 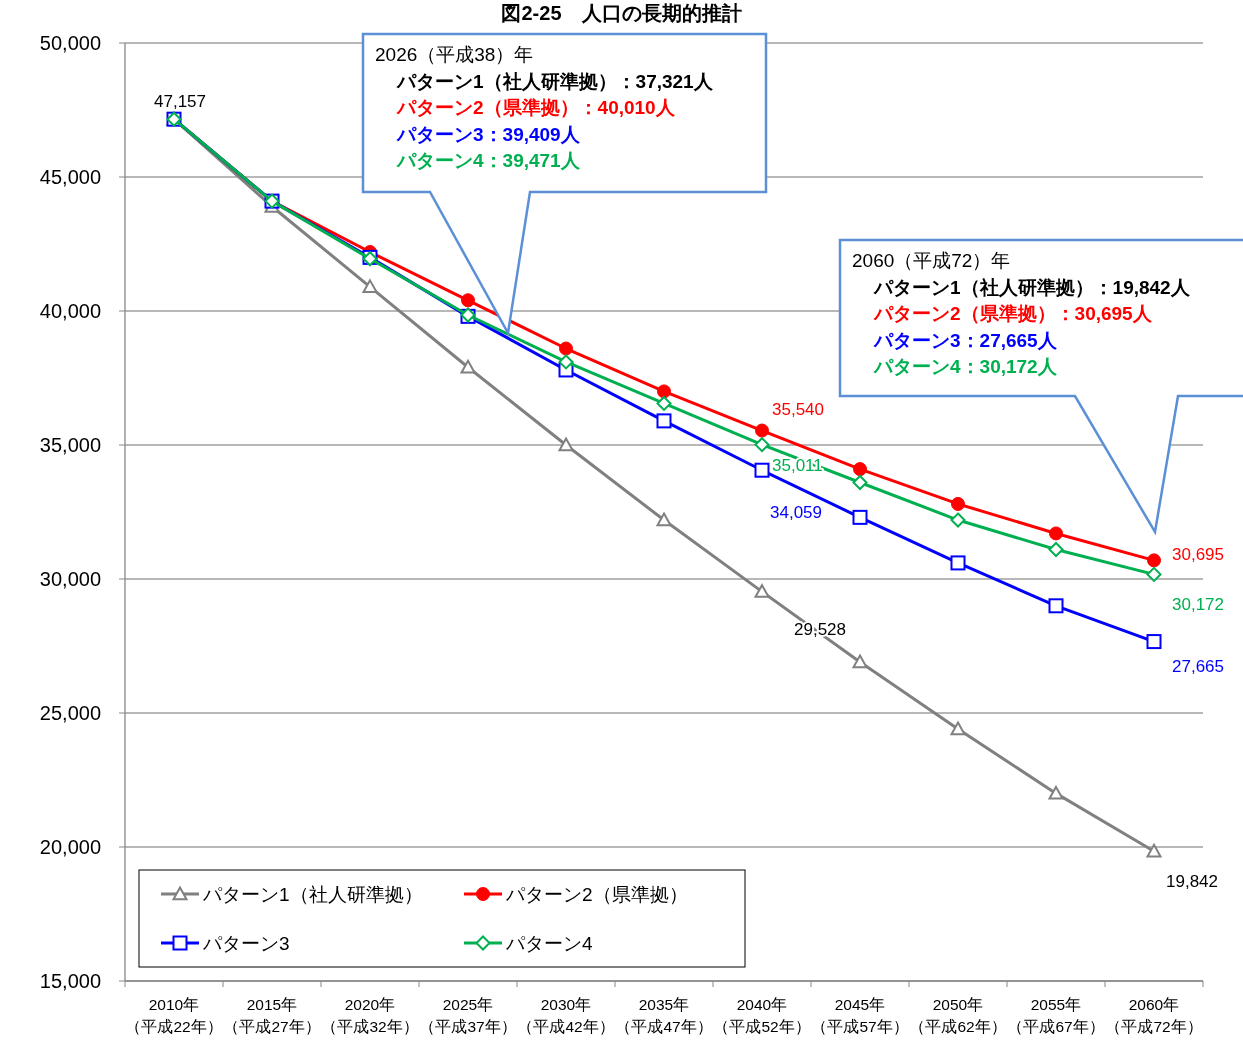 I want to click on x-tick-label: 2050年（平成62年）, so click(x=958, y=1015).